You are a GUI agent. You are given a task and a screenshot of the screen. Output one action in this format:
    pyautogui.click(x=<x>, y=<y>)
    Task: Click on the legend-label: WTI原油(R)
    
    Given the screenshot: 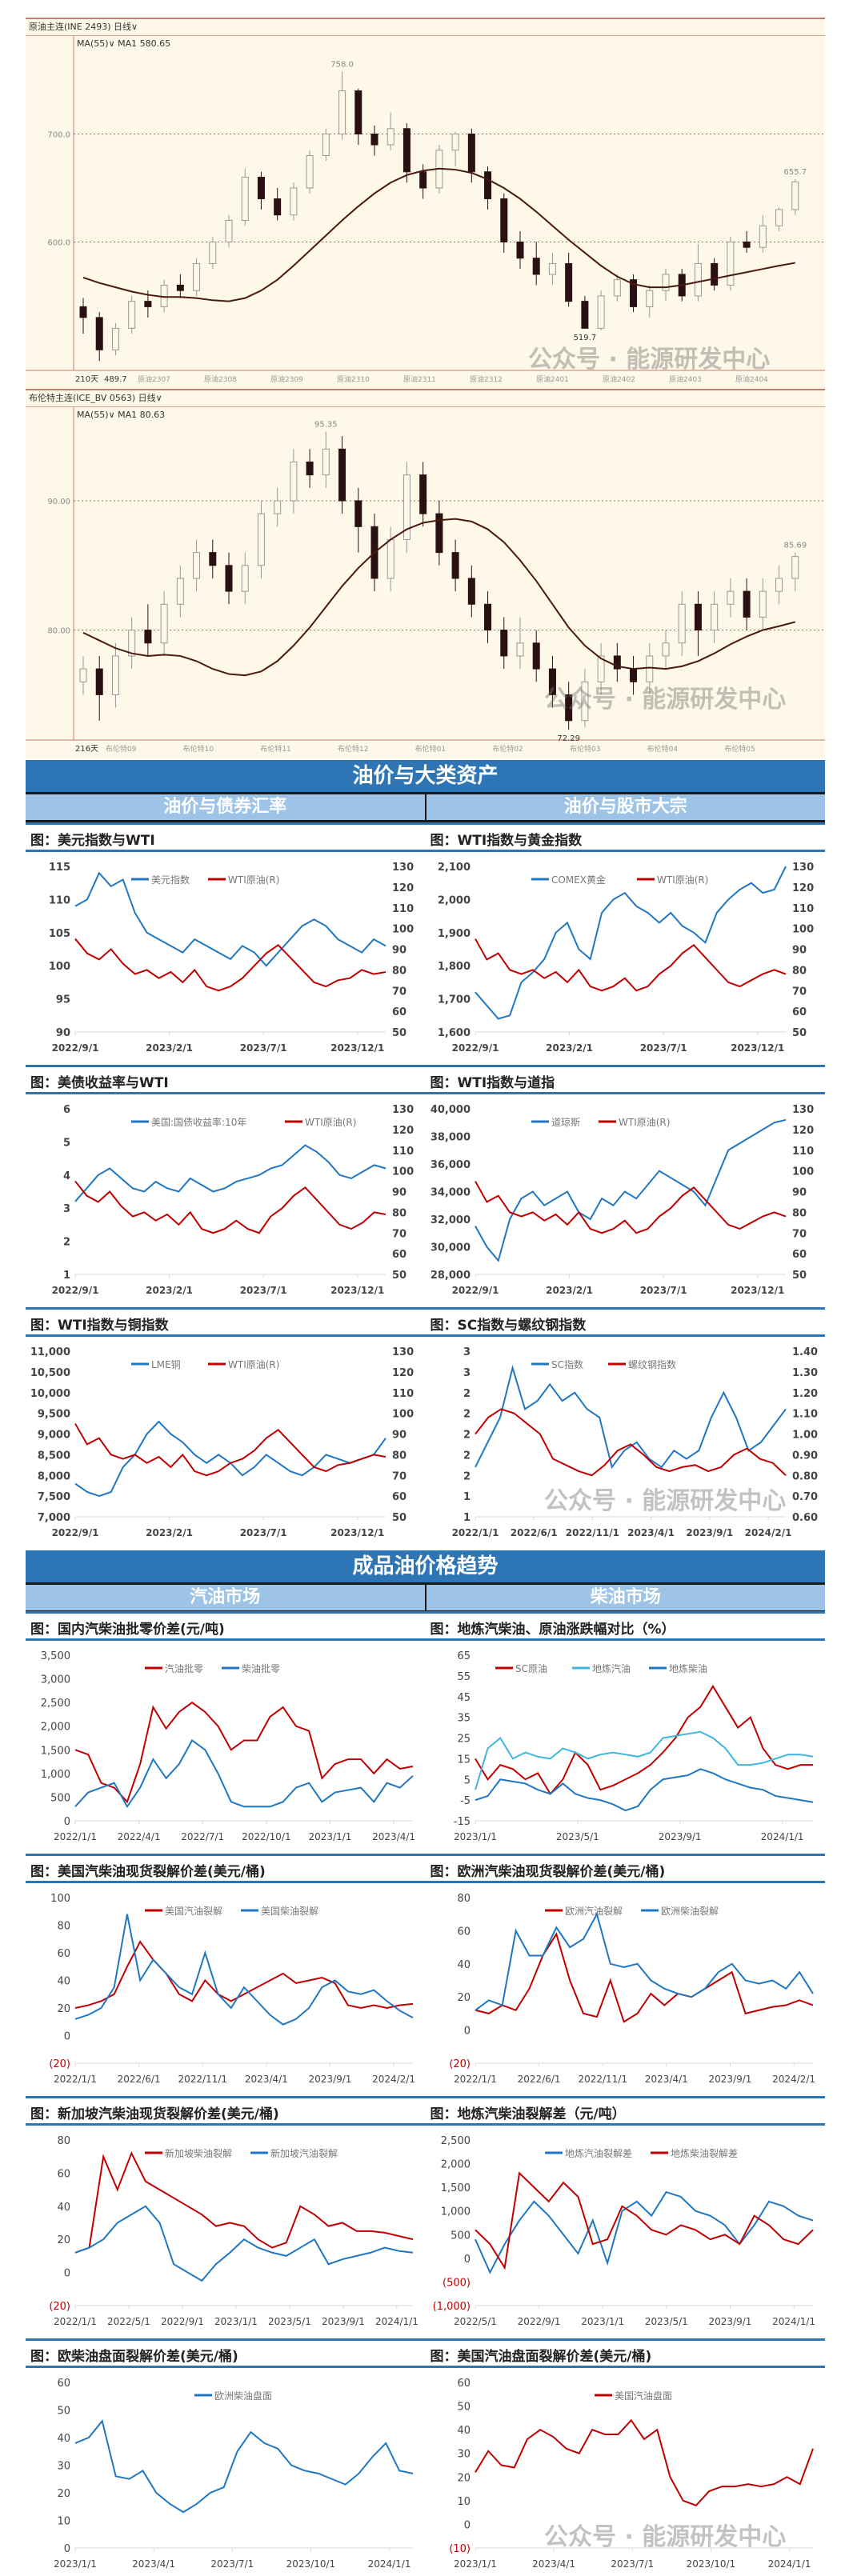 What is the action you would take?
    pyautogui.click(x=645, y=1122)
    